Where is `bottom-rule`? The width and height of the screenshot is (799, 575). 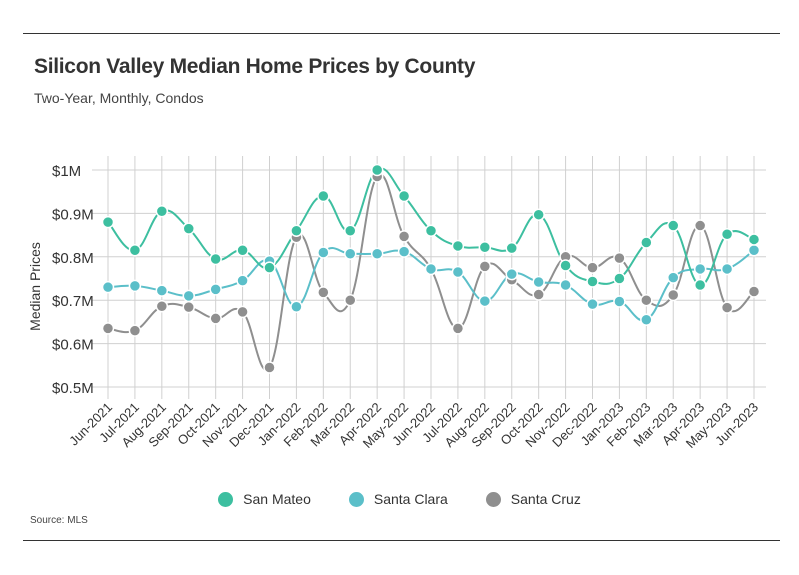 bottom-rule is located at coordinates (401, 540).